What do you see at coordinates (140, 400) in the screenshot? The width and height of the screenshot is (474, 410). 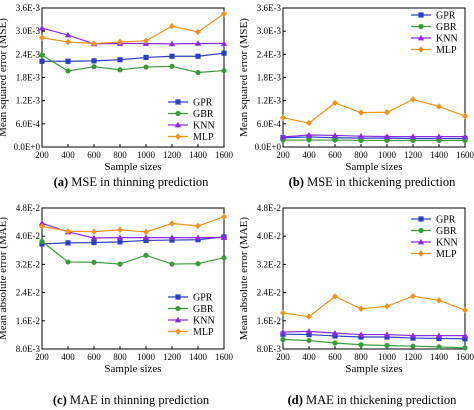 I see `panel-caption-text: MAE in thinning prediction` at bounding box center [140, 400].